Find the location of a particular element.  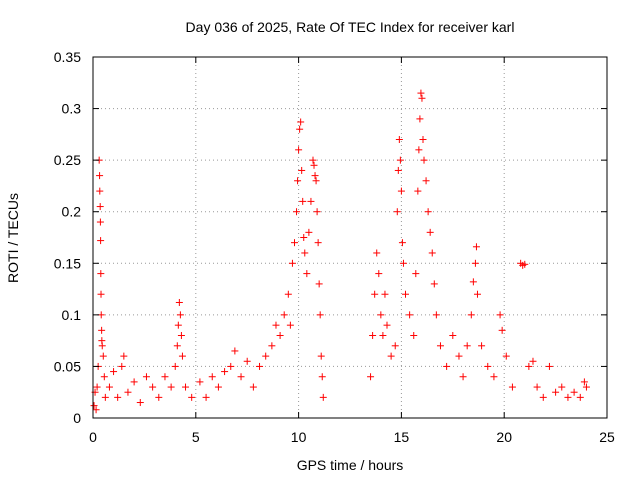

y-tick-label: 0.2 is located at coordinates (72, 212).